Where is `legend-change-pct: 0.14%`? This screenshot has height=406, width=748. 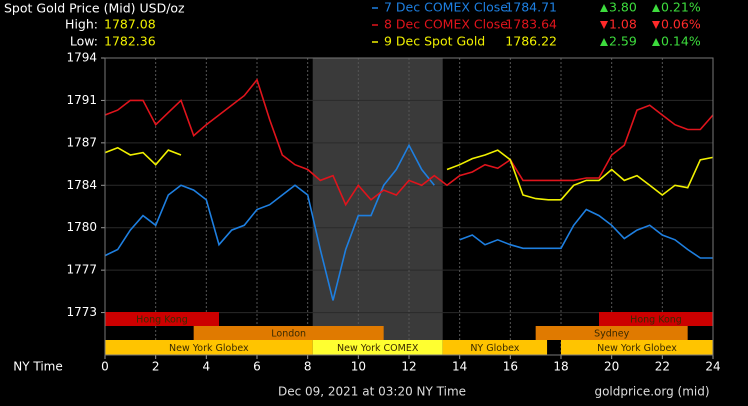
legend-change-pct: 0.14% is located at coordinates (681, 41).